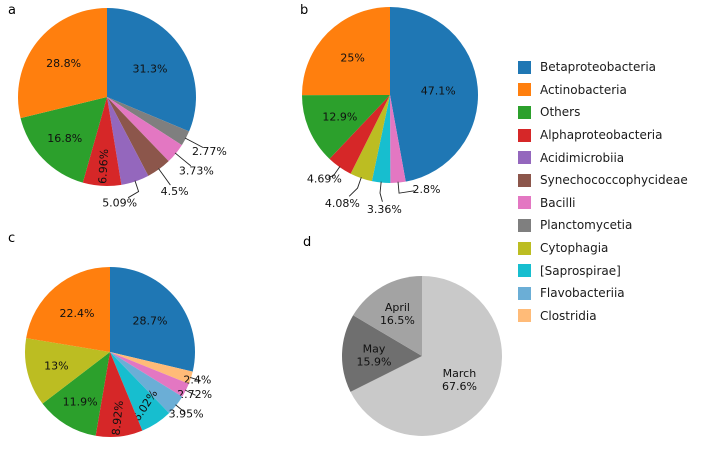 This screenshot has height=454, width=708. I want to click on slice-label: 4.5%, so click(175, 191).